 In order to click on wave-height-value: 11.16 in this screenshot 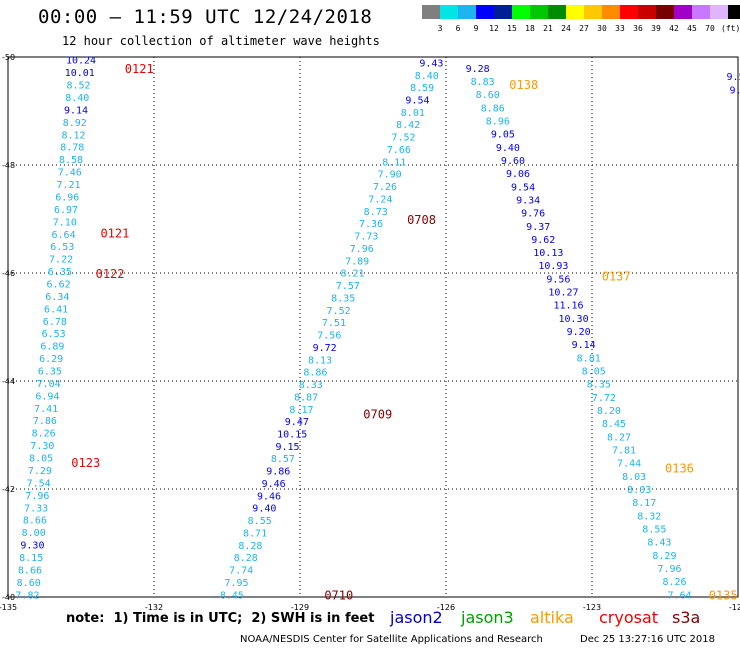, I will do `click(568, 306)`.